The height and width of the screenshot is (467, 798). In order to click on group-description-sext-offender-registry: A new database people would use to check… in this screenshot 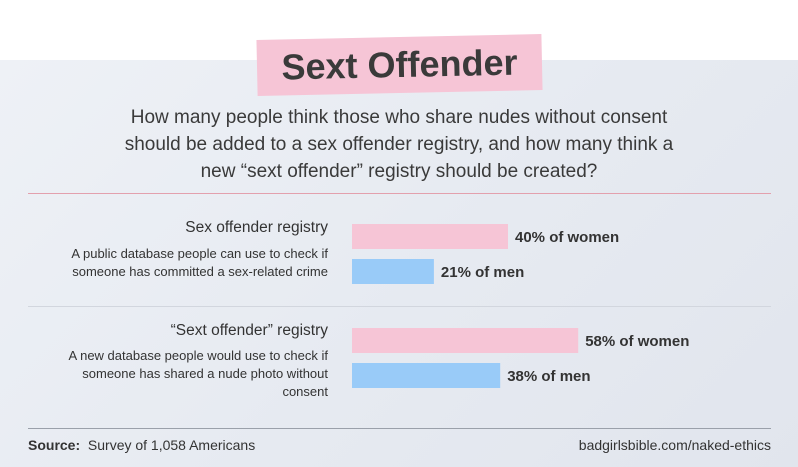, I will do `click(198, 373)`.